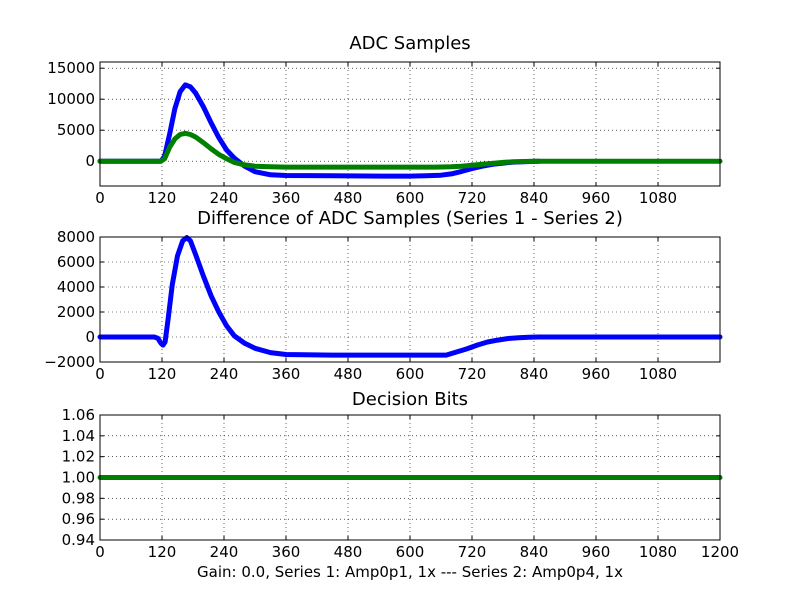 The height and width of the screenshot is (600, 800). What do you see at coordinates (76, 262) in the screenshot?
I see `y-tick-label: 6000` at bounding box center [76, 262].